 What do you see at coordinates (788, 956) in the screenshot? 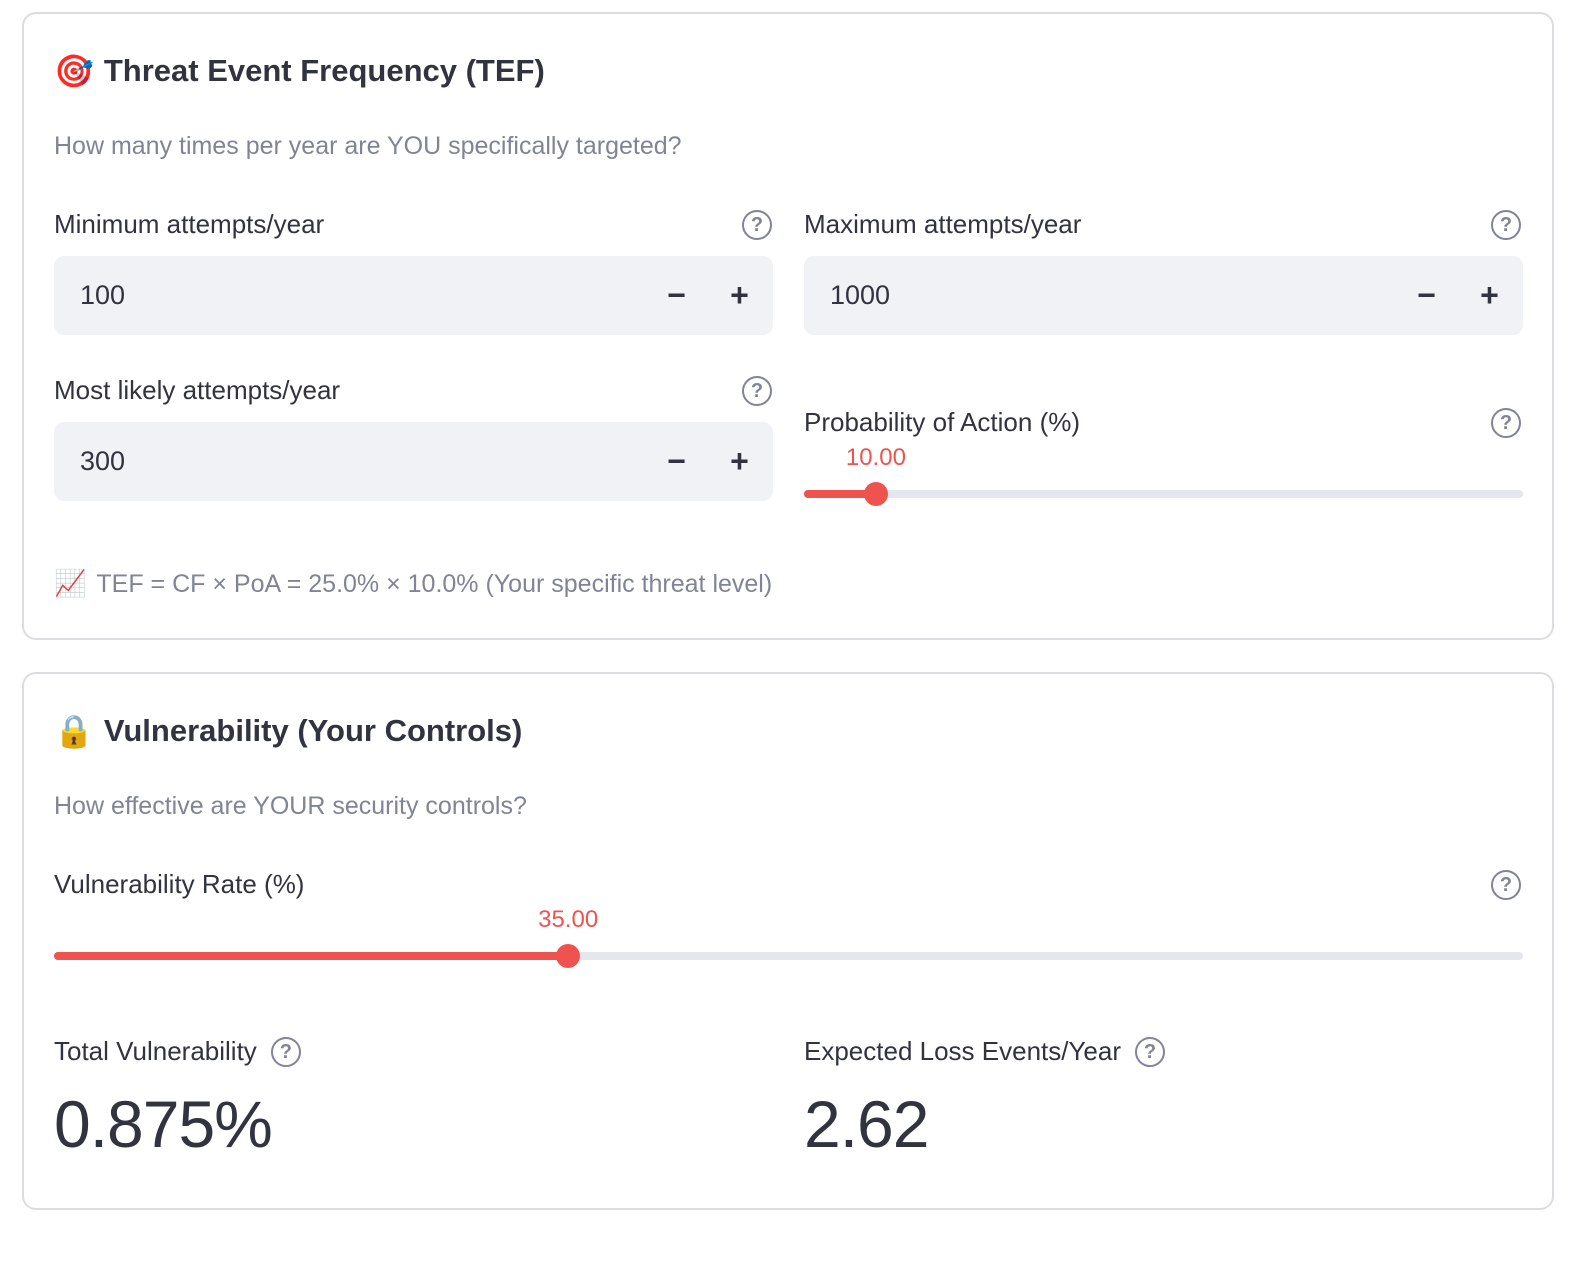
I see `vuln-rate-slider` at bounding box center [788, 956].